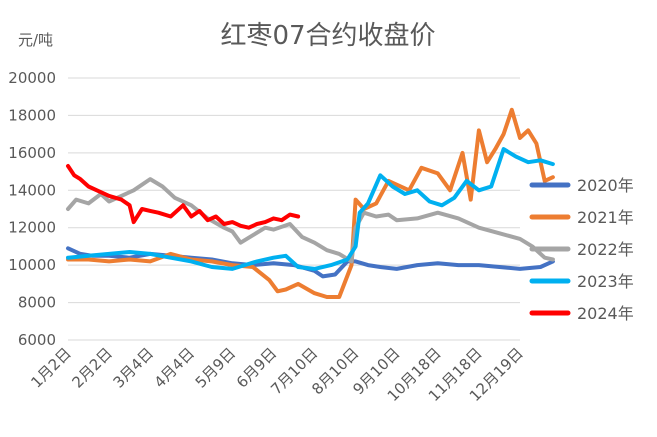 The height and width of the screenshot is (437, 657). What do you see at coordinates (215, 367) in the screenshot?
I see `x-tick-label: 5月9日` at bounding box center [215, 367].